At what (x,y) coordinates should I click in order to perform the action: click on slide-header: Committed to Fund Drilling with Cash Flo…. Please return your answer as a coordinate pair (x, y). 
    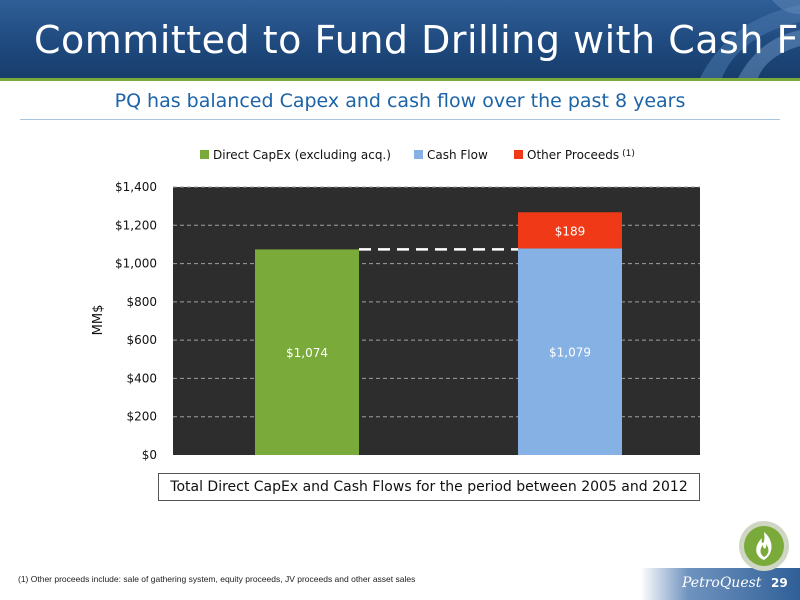
    Looking at the image, I should click on (400, 39).